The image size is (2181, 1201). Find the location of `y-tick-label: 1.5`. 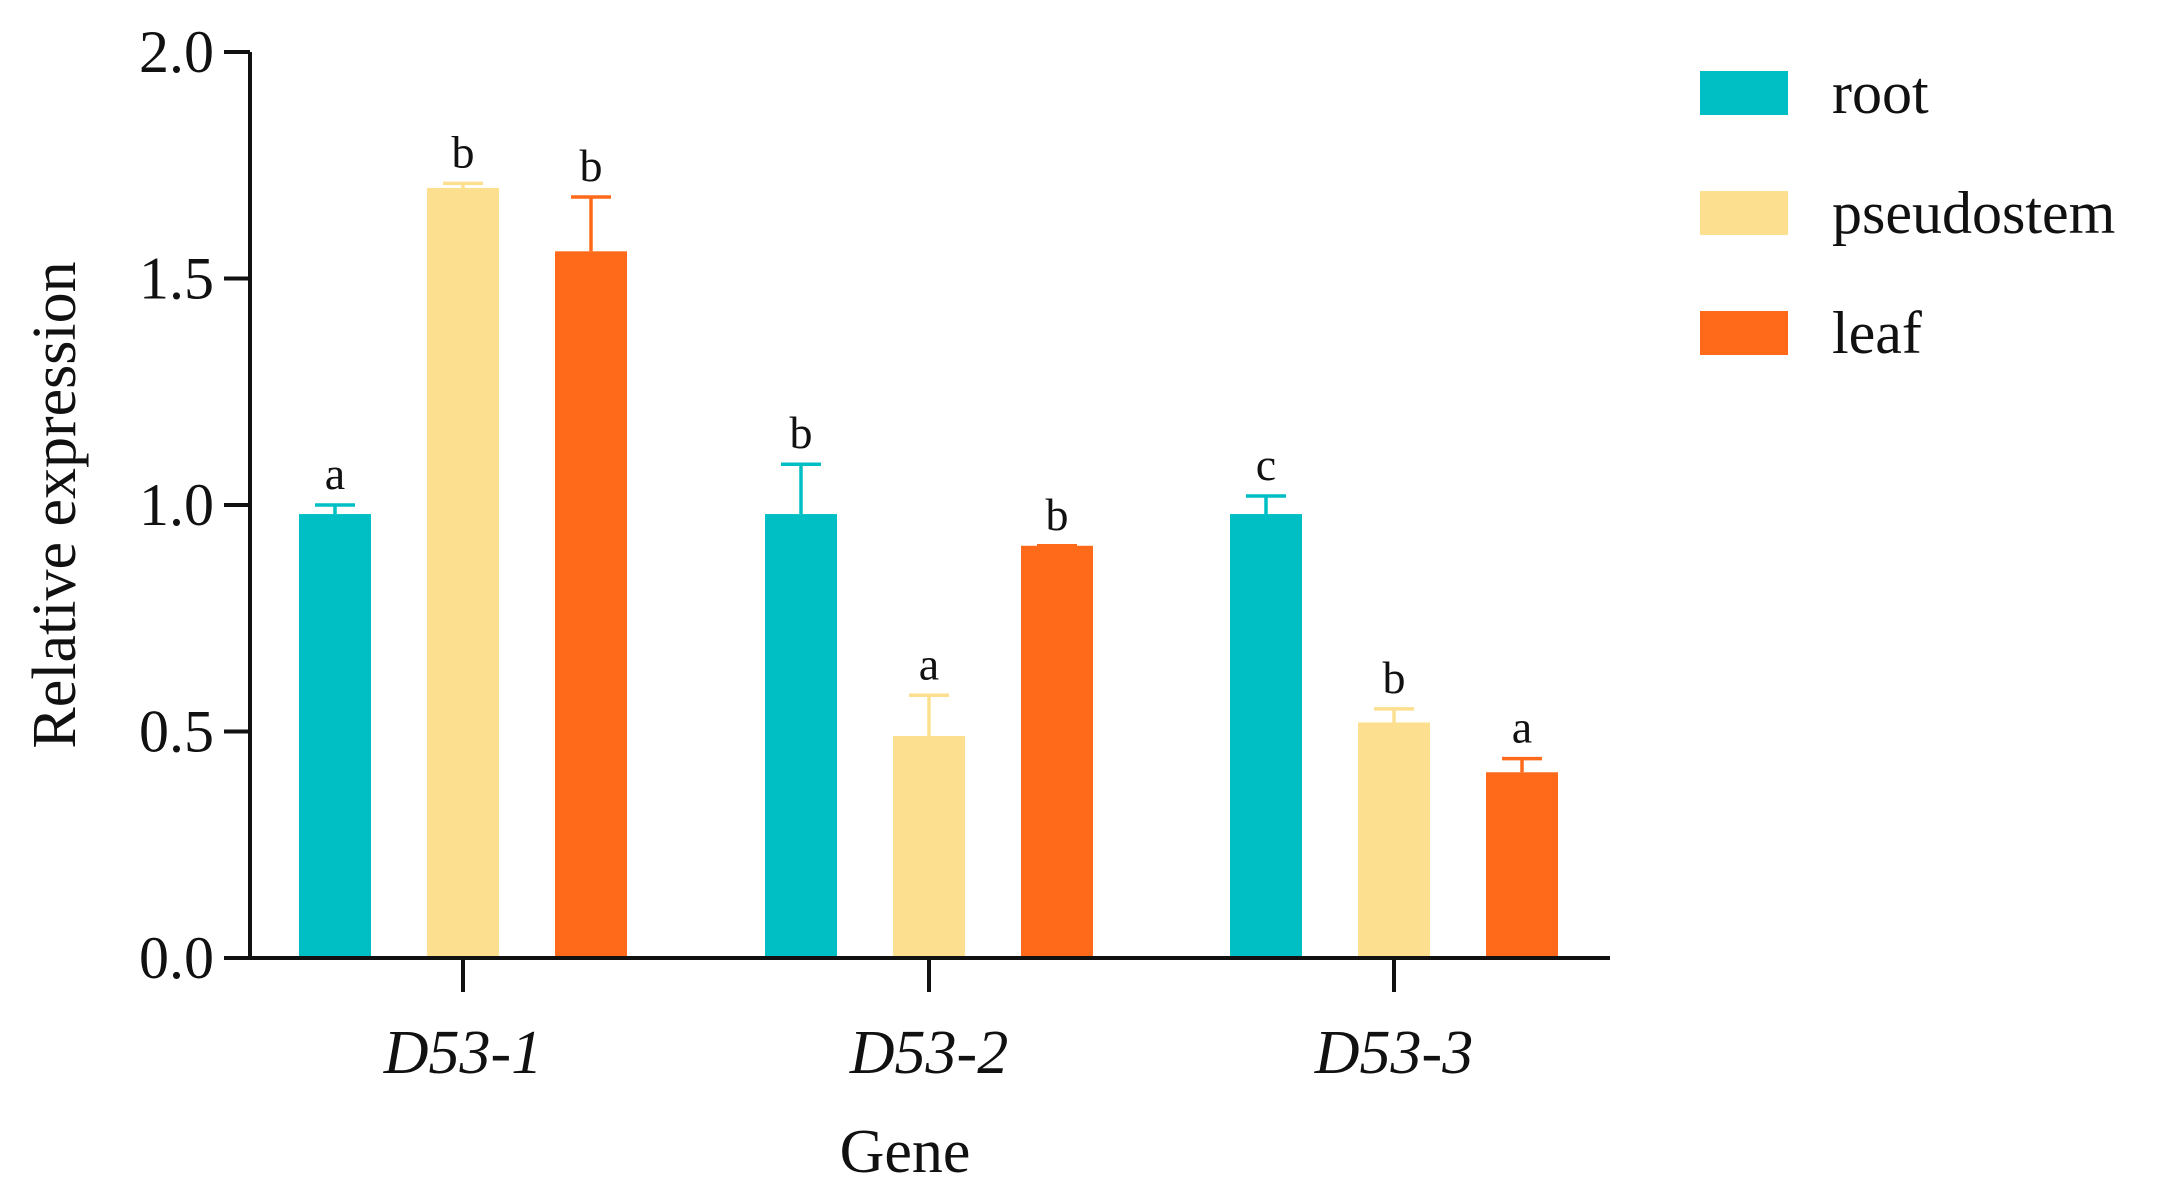

y-tick-label: 1.5 is located at coordinates (176, 279).